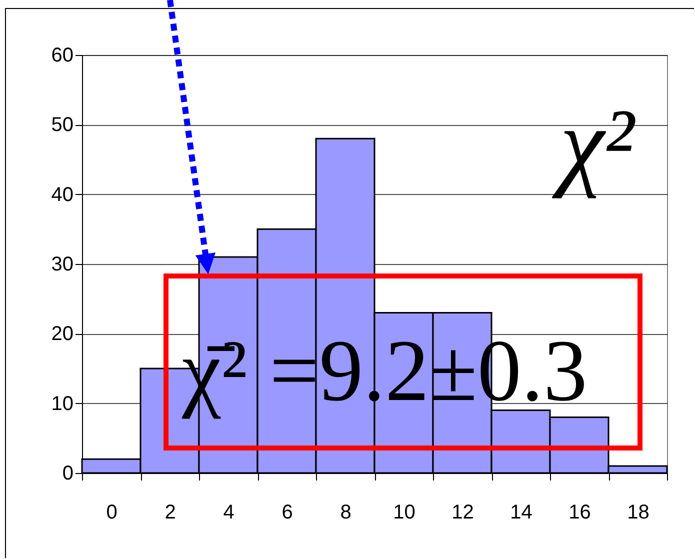  Describe the element at coordinates (62, 334) in the screenshot. I see `y-tick-label: 20` at that location.